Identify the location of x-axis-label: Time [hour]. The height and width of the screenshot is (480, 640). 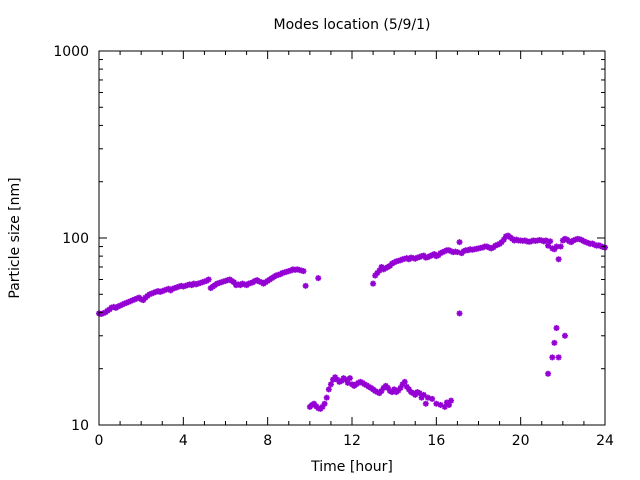
(351, 467).